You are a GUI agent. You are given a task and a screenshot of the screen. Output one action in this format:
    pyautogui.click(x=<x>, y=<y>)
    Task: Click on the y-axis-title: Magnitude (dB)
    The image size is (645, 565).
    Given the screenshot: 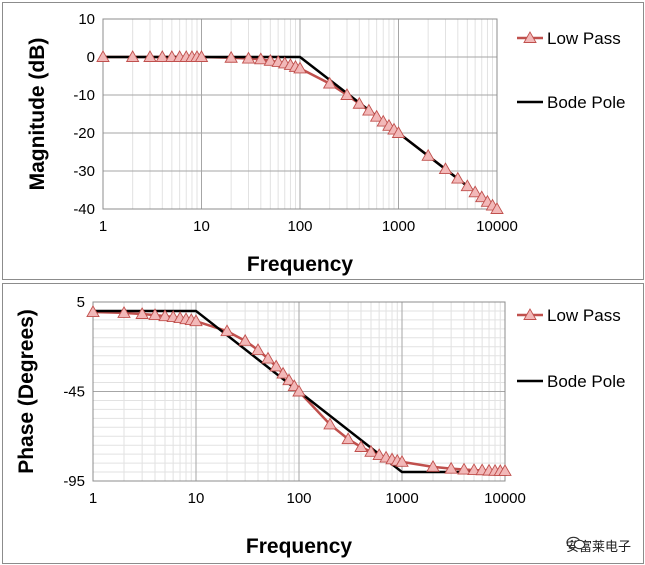 What is the action you would take?
    pyautogui.click(x=37, y=114)
    